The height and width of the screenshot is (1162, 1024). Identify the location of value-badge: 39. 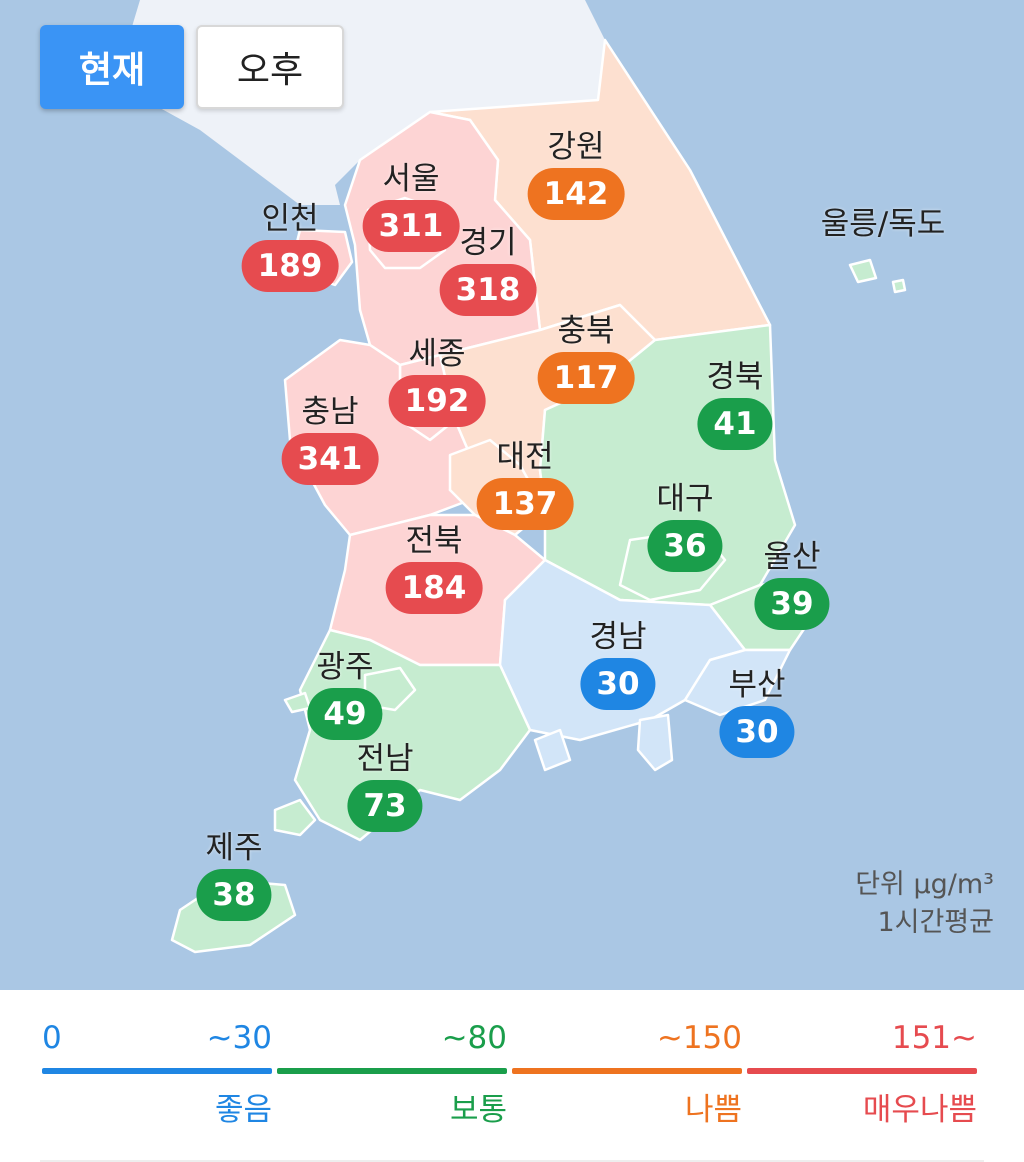
(792, 604).